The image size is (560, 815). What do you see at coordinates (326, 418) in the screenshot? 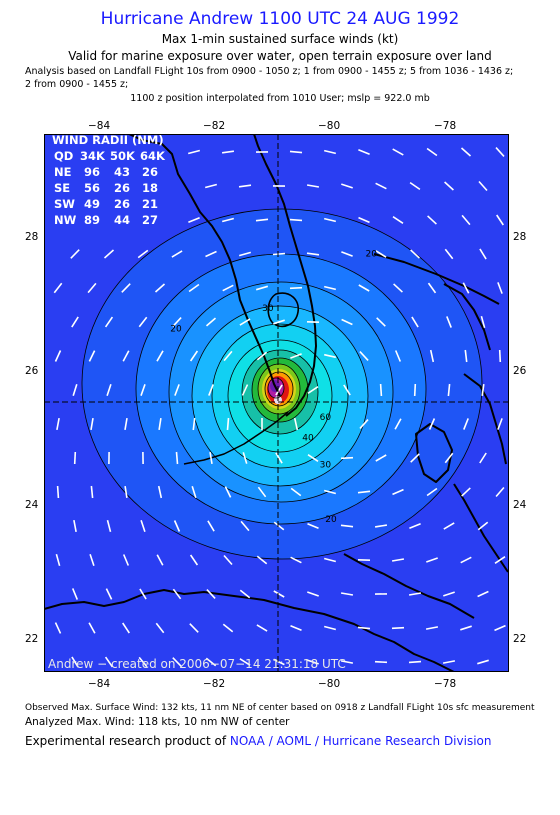
I see `contour-label: 60` at bounding box center [326, 418].